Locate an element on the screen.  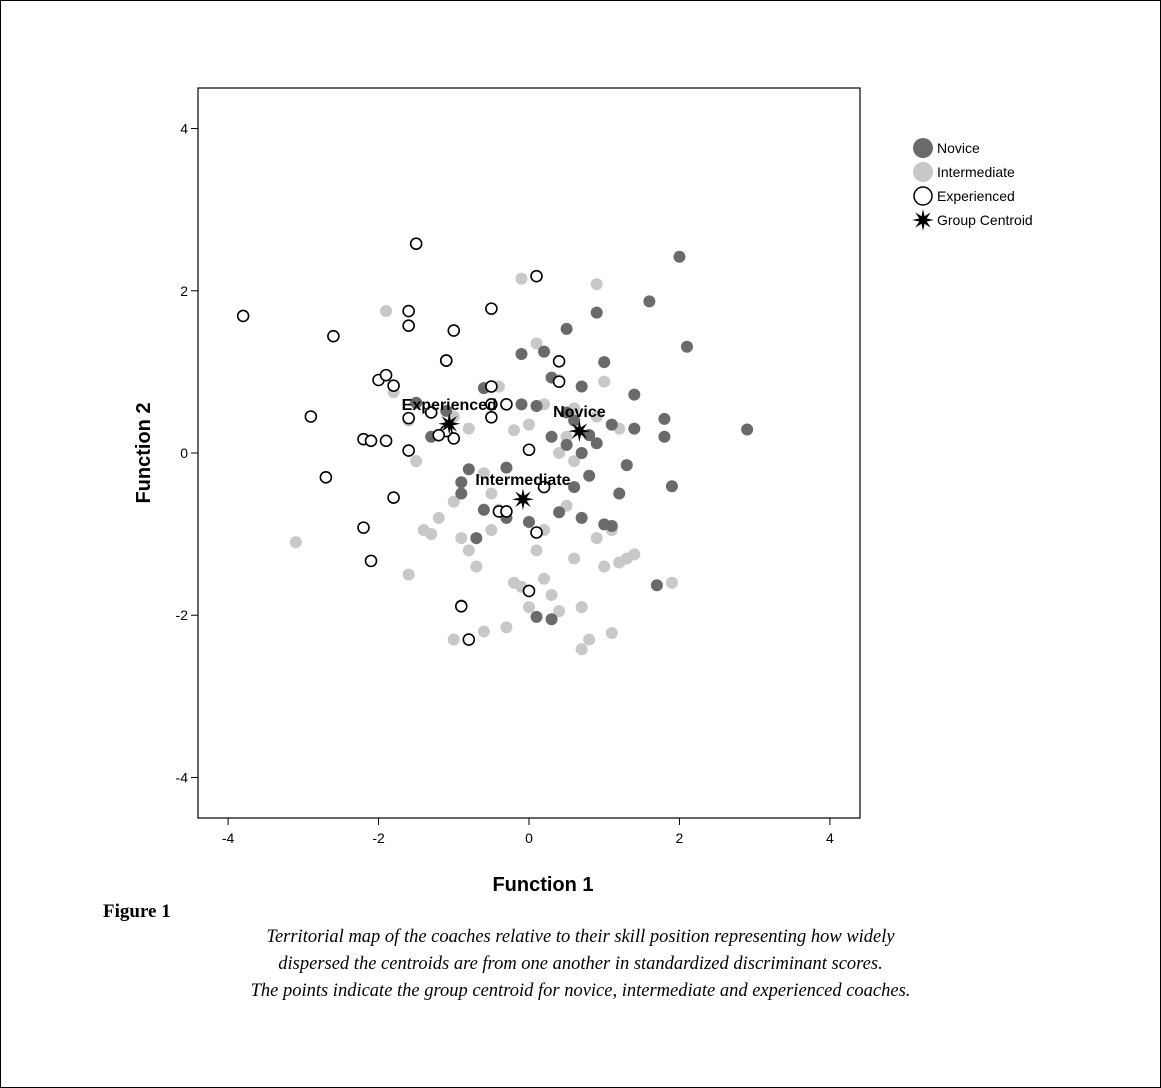
x-tick-label: 2 is located at coordinates (680, 838).